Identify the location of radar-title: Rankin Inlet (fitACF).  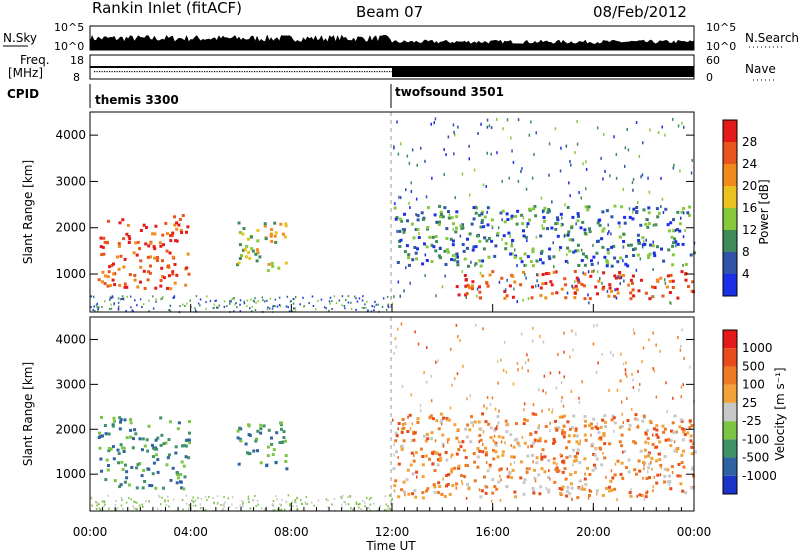
(167, 8).